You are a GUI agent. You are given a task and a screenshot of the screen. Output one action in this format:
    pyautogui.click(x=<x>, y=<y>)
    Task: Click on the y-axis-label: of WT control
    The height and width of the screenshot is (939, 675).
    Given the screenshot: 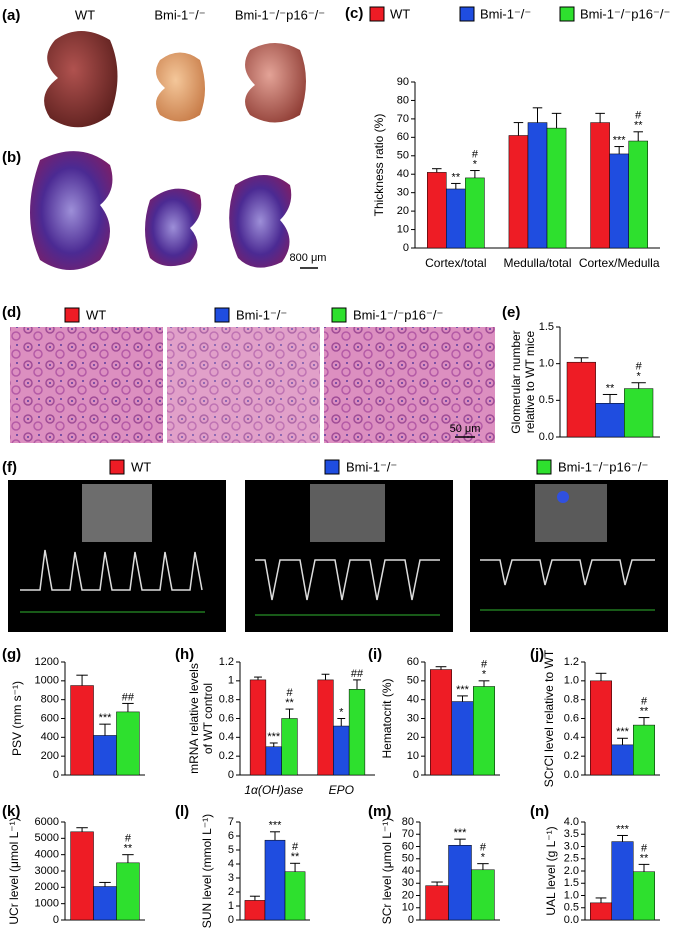 What is the action you would take?
    pyautogui.click(x=208, y=718)
    